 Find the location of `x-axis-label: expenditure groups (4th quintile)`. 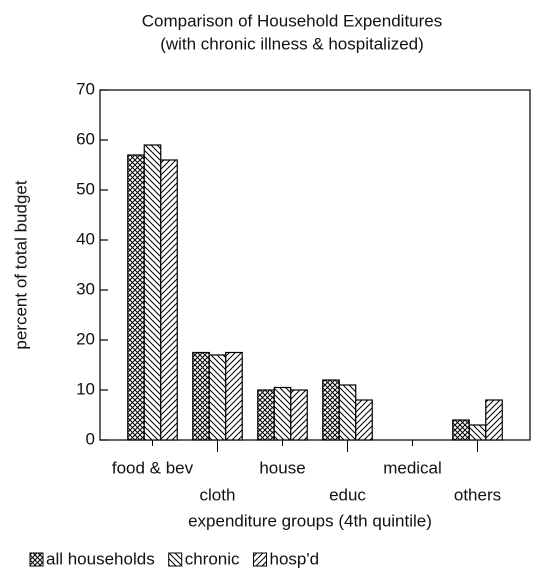

x-axis-label: expenditure groups (4th quintile) is located at coordinates (310, 520).